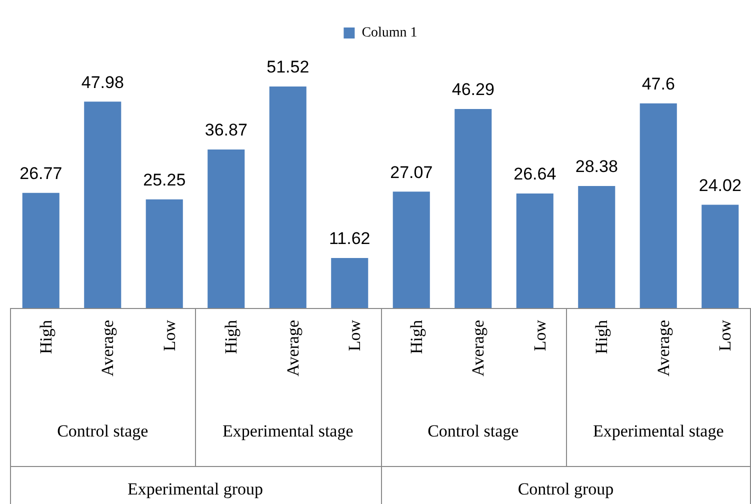 This screenshot has height=504, width=751. What do you see at coordinates (226, 130) in the screenshot?
I see `data-label: 36.87` at bounding box center [226, 130].